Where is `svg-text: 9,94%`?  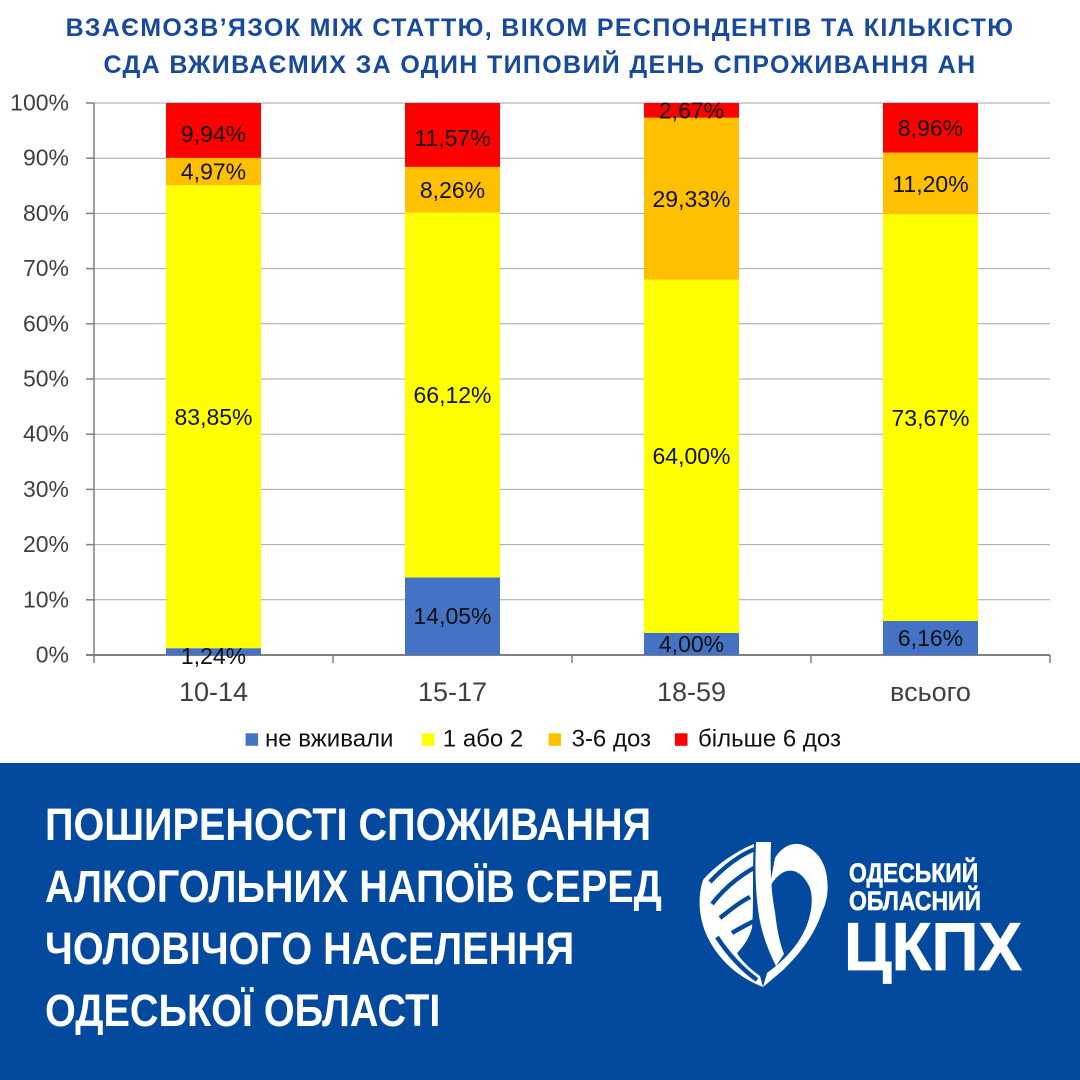 svg-text: 9,94% is located at coordinates (213, 134).